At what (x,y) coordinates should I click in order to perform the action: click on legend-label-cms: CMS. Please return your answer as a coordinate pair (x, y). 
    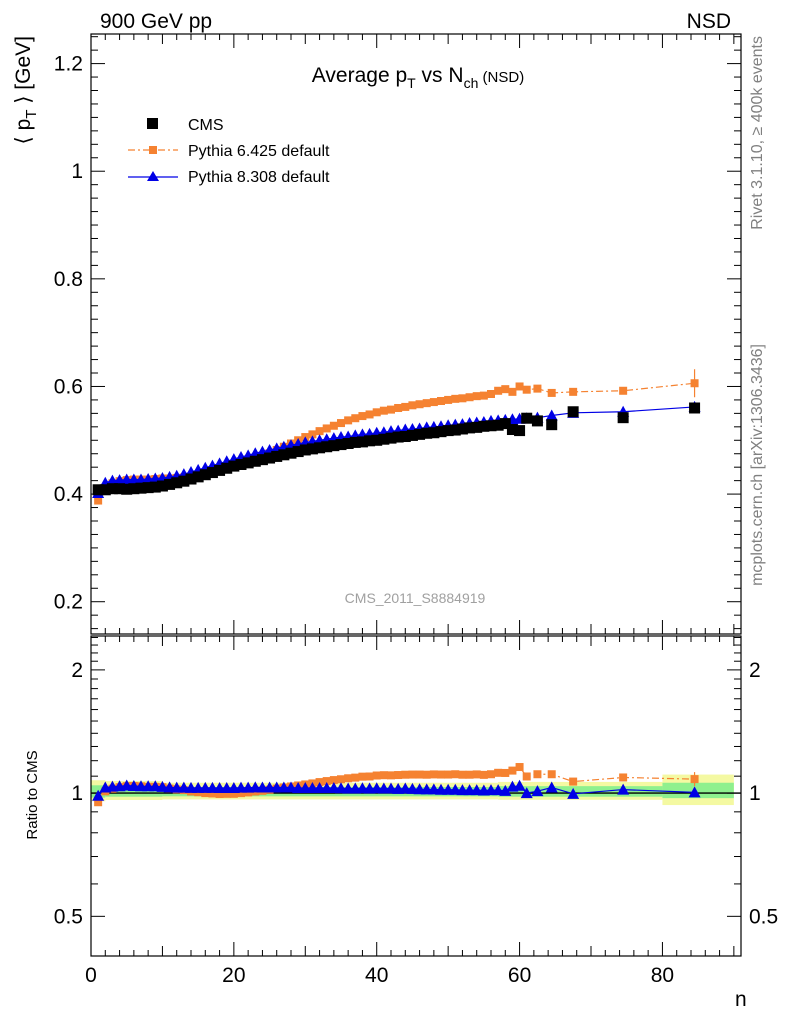
    Looking at the image, I should click on (206, 125).